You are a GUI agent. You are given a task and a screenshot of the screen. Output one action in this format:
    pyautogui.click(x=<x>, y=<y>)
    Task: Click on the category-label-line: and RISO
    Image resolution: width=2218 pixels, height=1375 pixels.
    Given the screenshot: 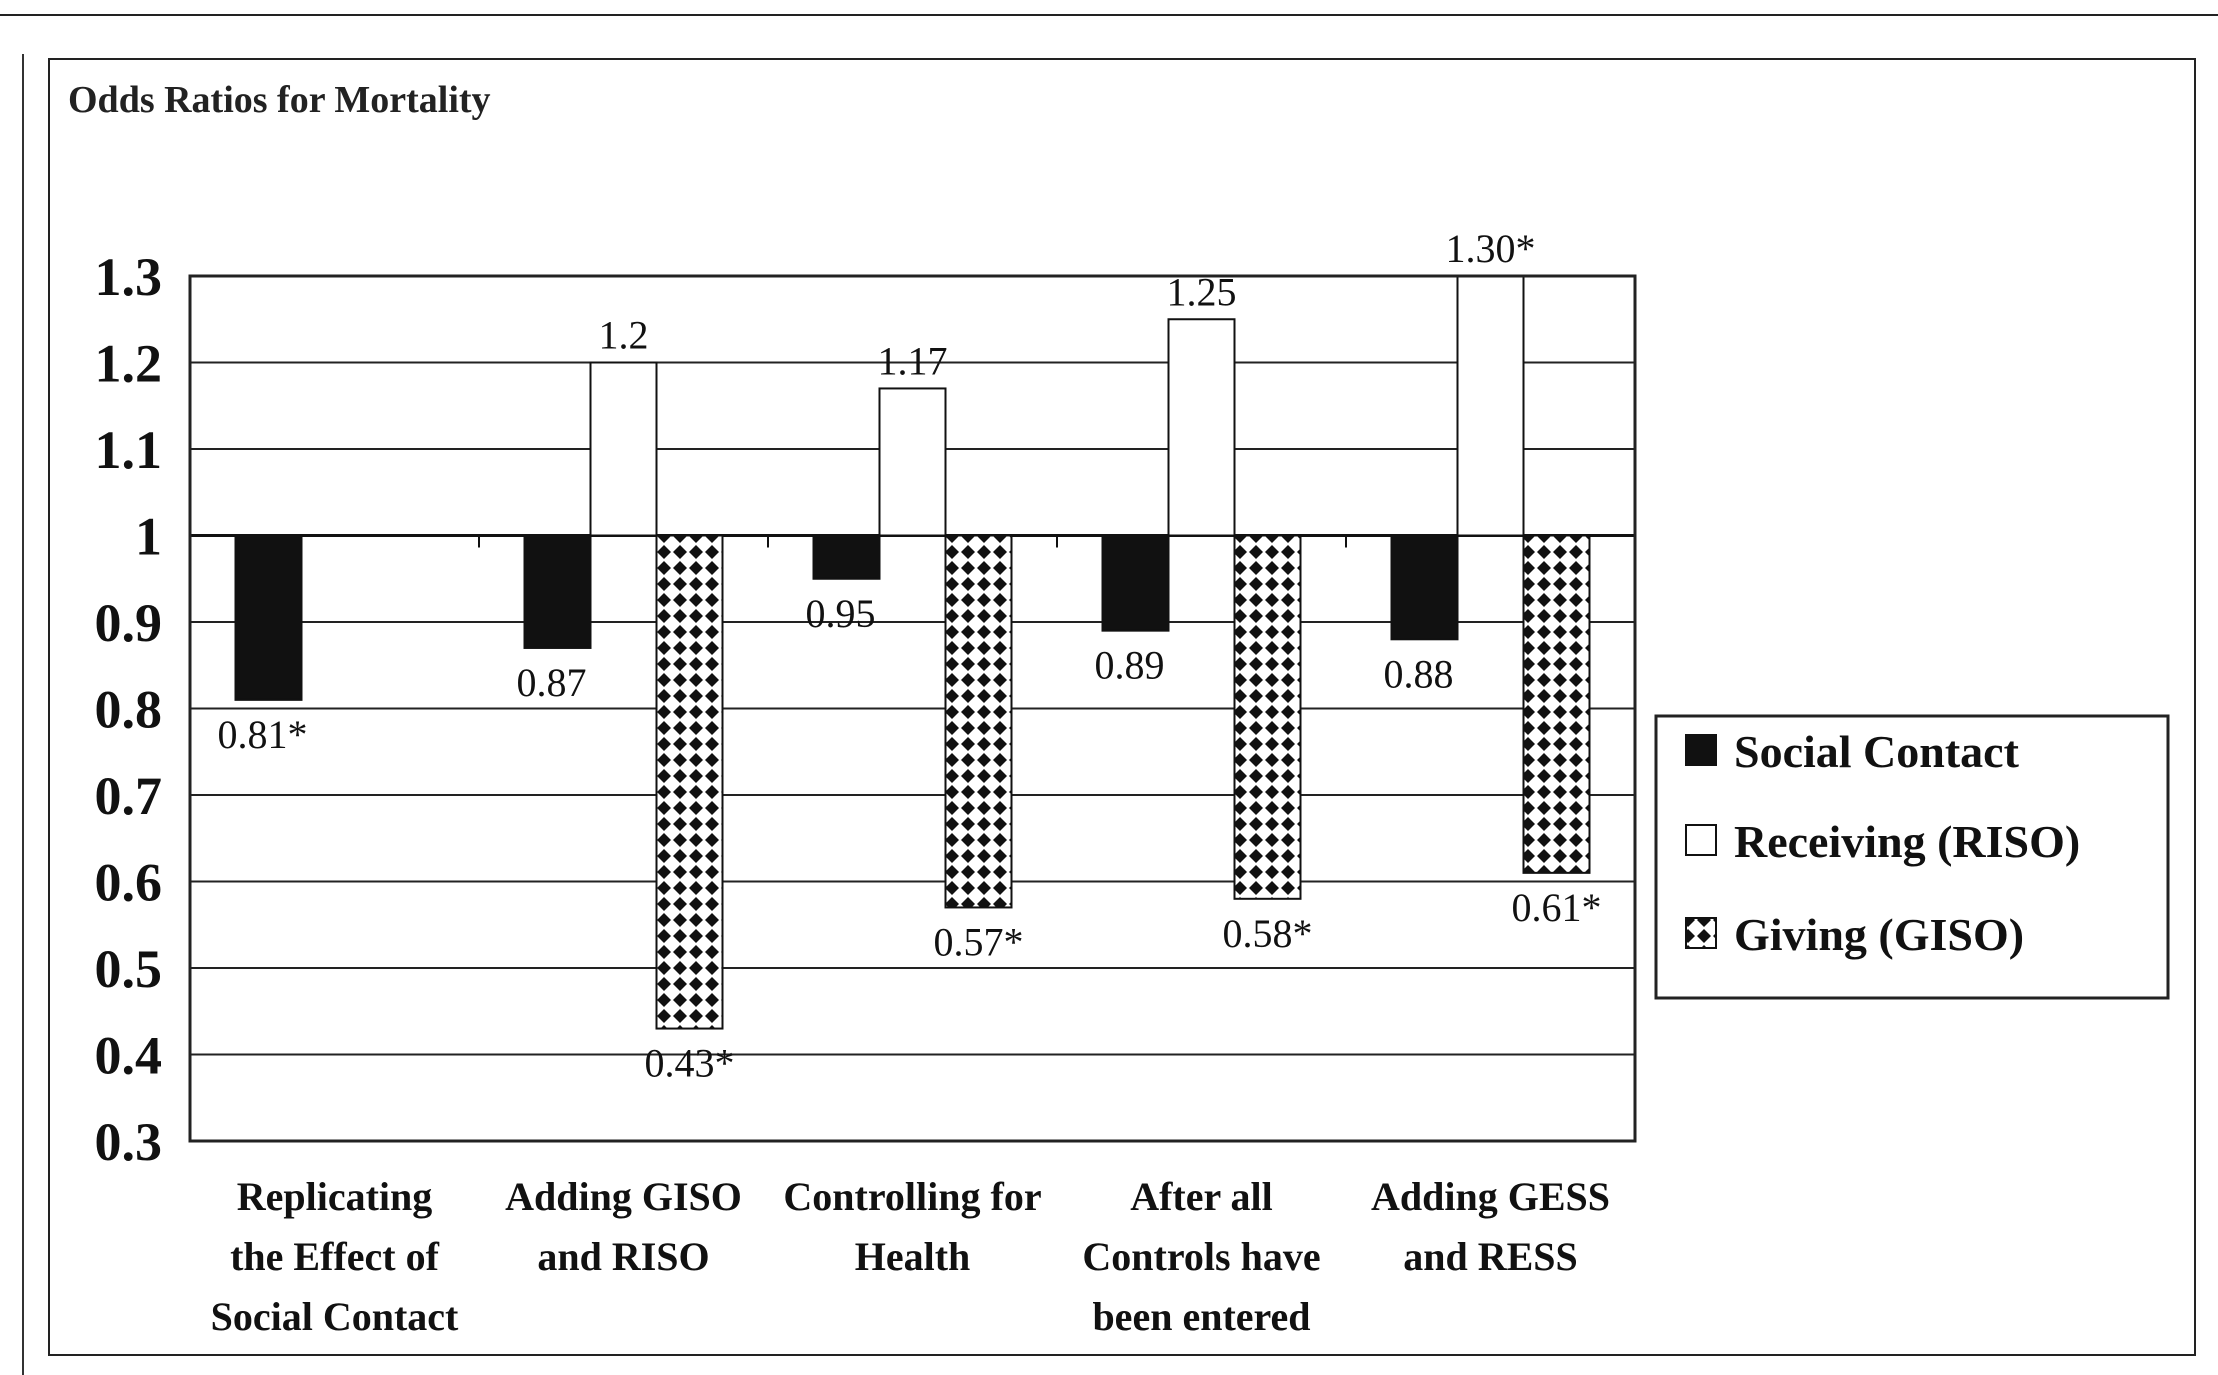 What is the action you would take?
    pyautogui.click(x=623, y=1256)
    